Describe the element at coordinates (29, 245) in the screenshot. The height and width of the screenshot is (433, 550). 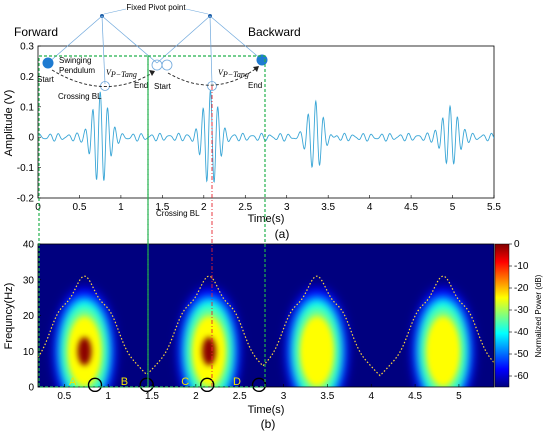
I see `y-tick-label-b: 40` at that location.